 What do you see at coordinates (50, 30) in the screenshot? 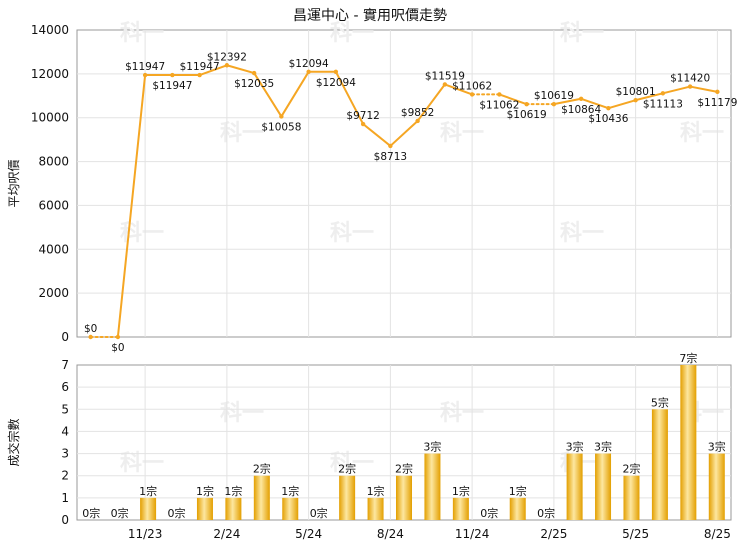
I see `price-y-tick-label: 14000` at bounding box center [50, 30].